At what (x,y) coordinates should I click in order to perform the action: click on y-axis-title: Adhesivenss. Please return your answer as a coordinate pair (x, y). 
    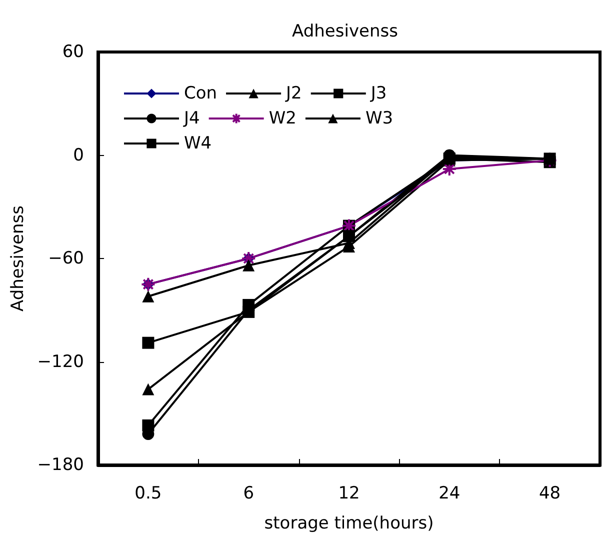
    Looking at the image, I should click on (18, 258).